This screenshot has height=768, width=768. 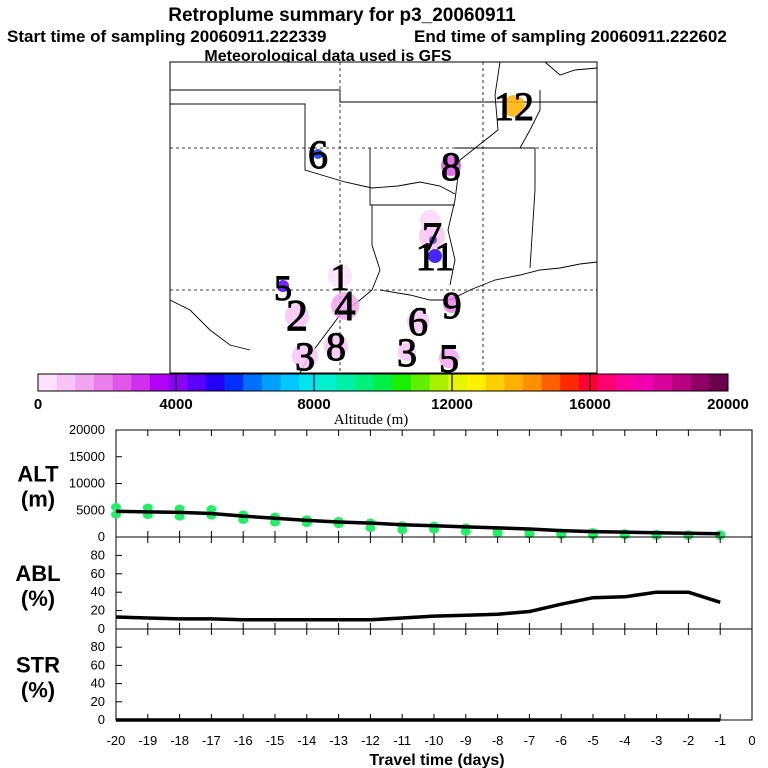 I want to click on met-data-label: Meteorological data used is GFS, so click(x=327, y=56).